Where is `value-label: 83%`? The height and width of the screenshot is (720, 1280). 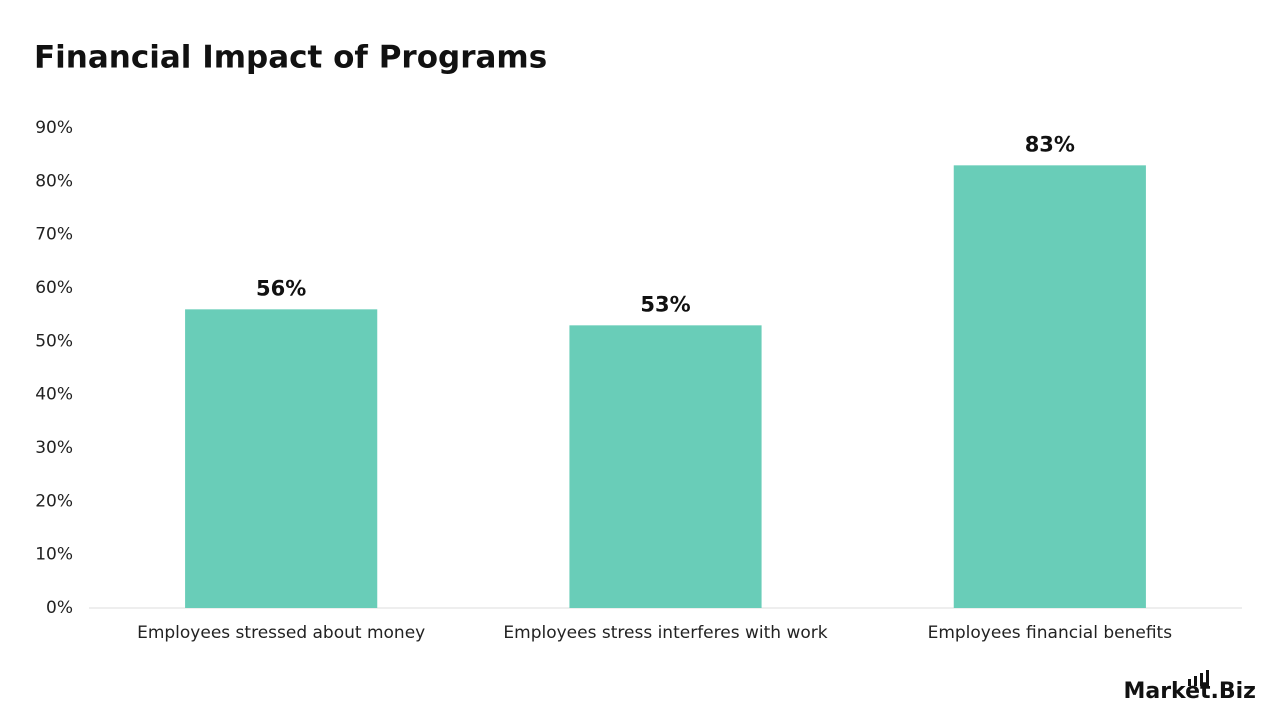
value-label: 83% is located at coordinates (1050, 144).